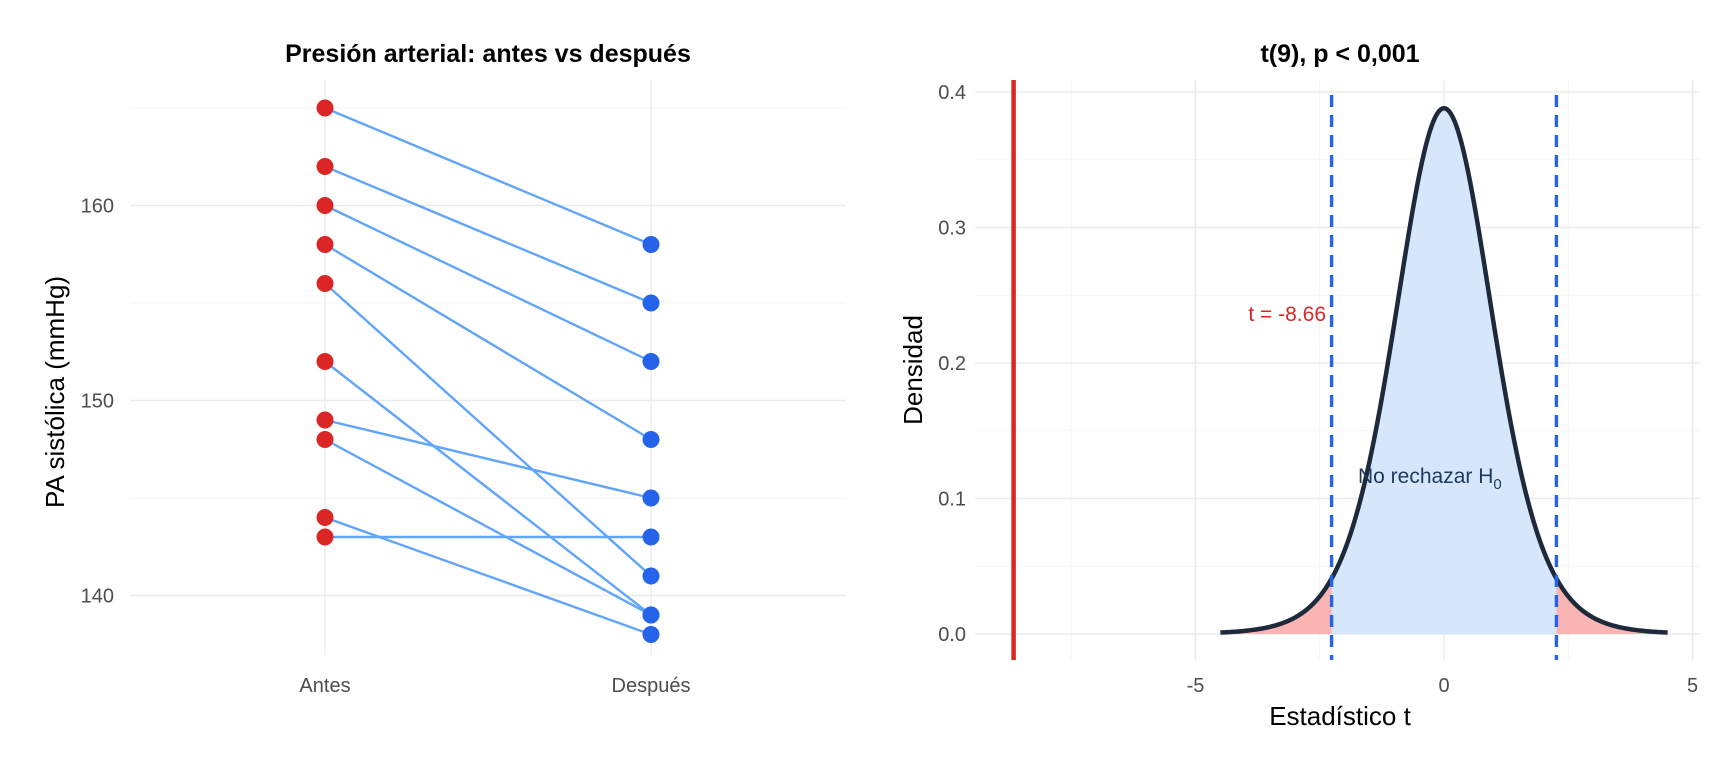 The width and height of the screenshot is (1728, 768). I want to click on t-distribution-x-ticks: -5 0 5, so click(1442, 686).